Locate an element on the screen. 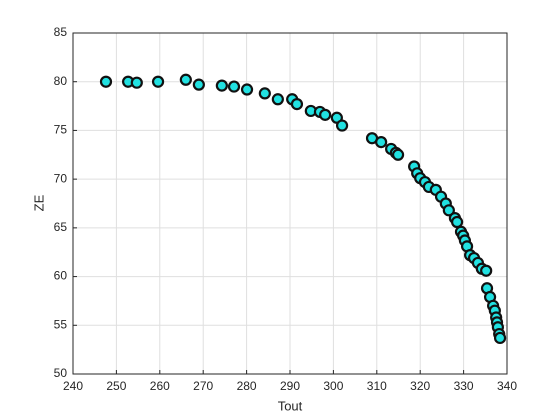 The image size is (560, 420). y-tick-label: 65 is located at coordinates (61, 227).